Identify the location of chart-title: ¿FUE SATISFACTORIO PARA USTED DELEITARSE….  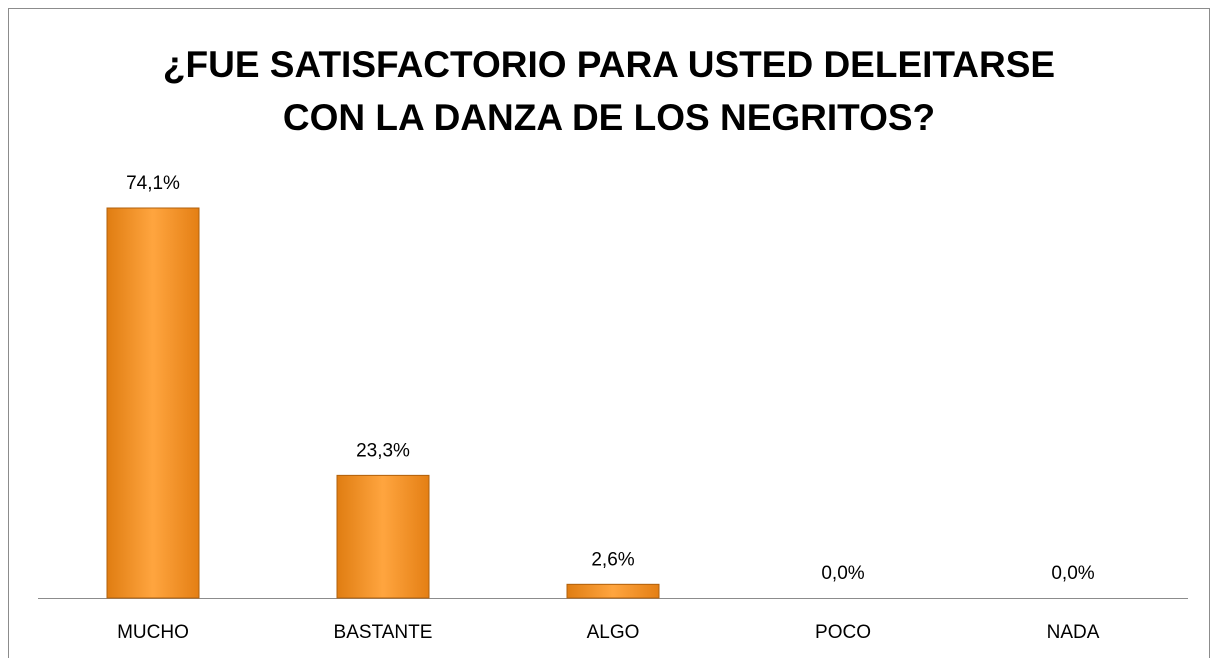
(609, 91).